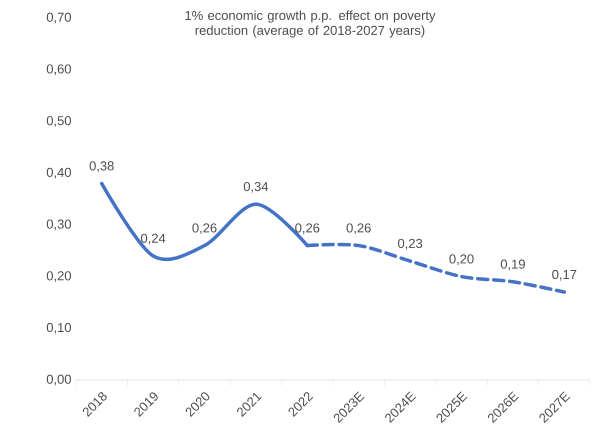 Image resolution: width=597 pixels, height=448 pixels. What do you see at coordinates (461, 260) in the screenshot?
I see `data-label: 0,20` at bounding box center [461, 260].